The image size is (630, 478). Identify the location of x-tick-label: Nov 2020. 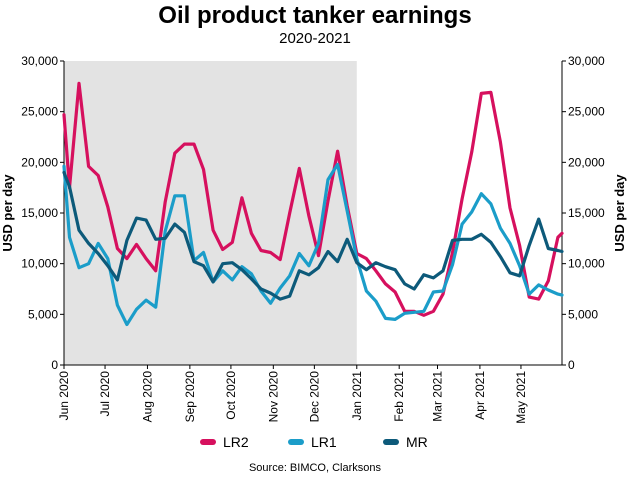
(273, 397).